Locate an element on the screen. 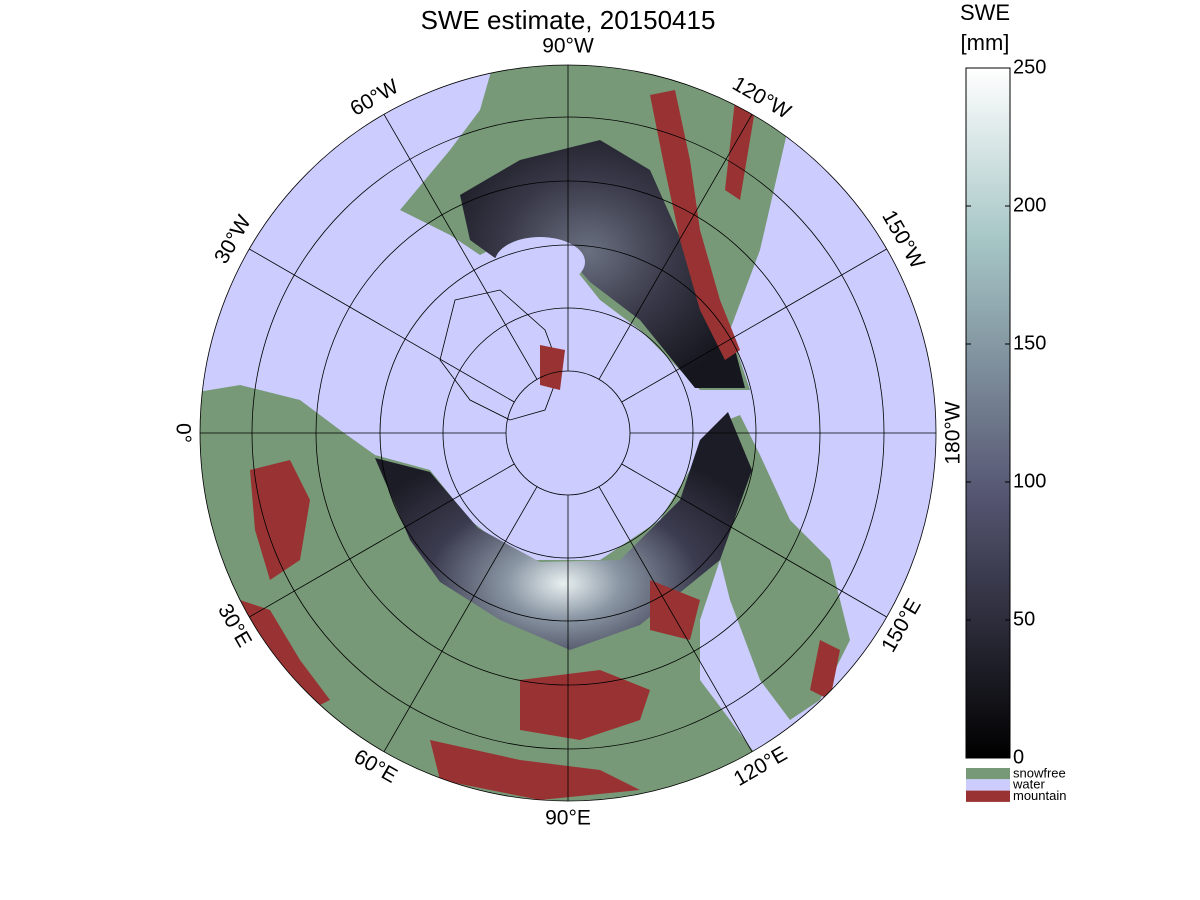  tick-label: 50 is located at coordinates (1024, 619).